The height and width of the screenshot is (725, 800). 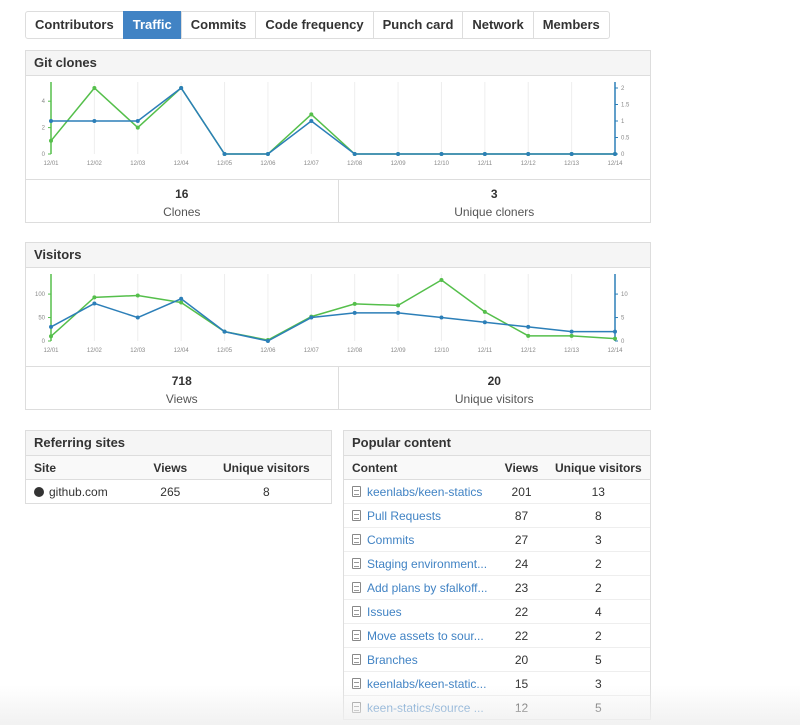 I want to click on popular-content-title: Popular content, so click(x=497, y=443).